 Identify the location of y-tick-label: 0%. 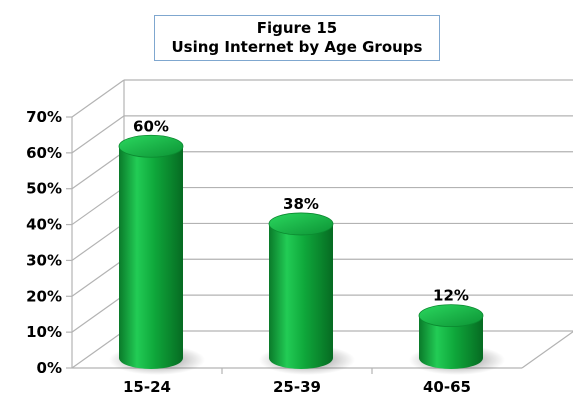
(49, 368).